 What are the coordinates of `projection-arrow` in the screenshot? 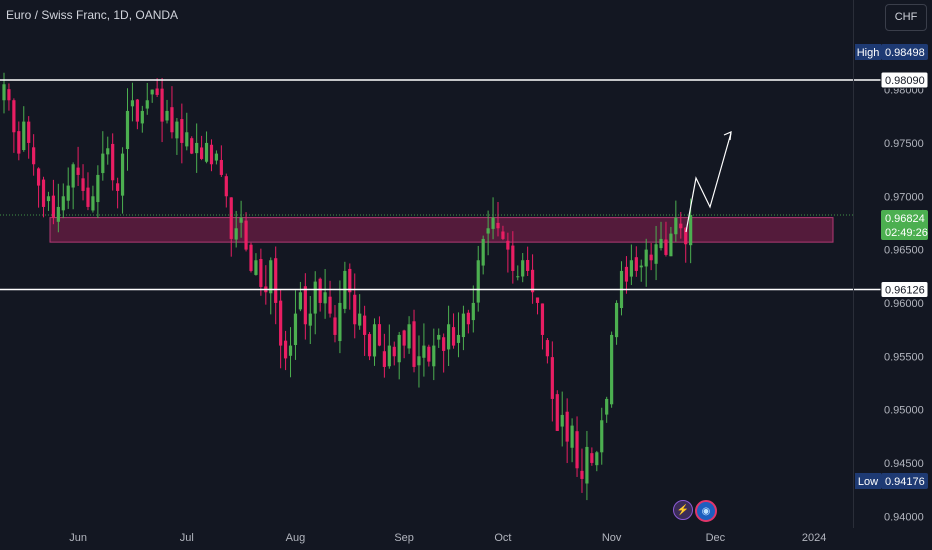 It's located at (708, 182).